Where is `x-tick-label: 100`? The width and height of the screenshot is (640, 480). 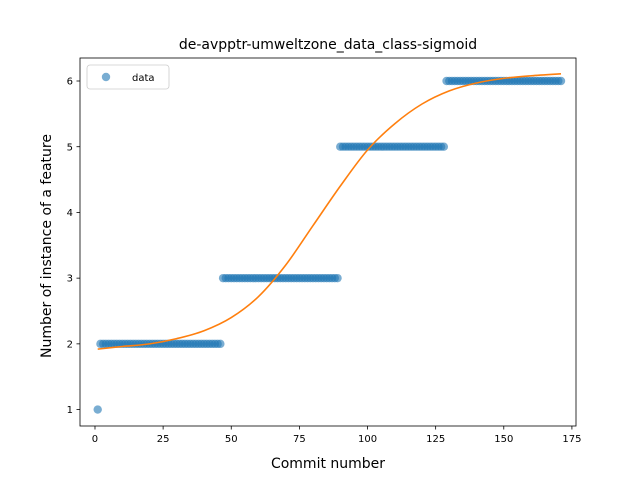
x-tick-label: 100 is located at coordinates (367, 439).